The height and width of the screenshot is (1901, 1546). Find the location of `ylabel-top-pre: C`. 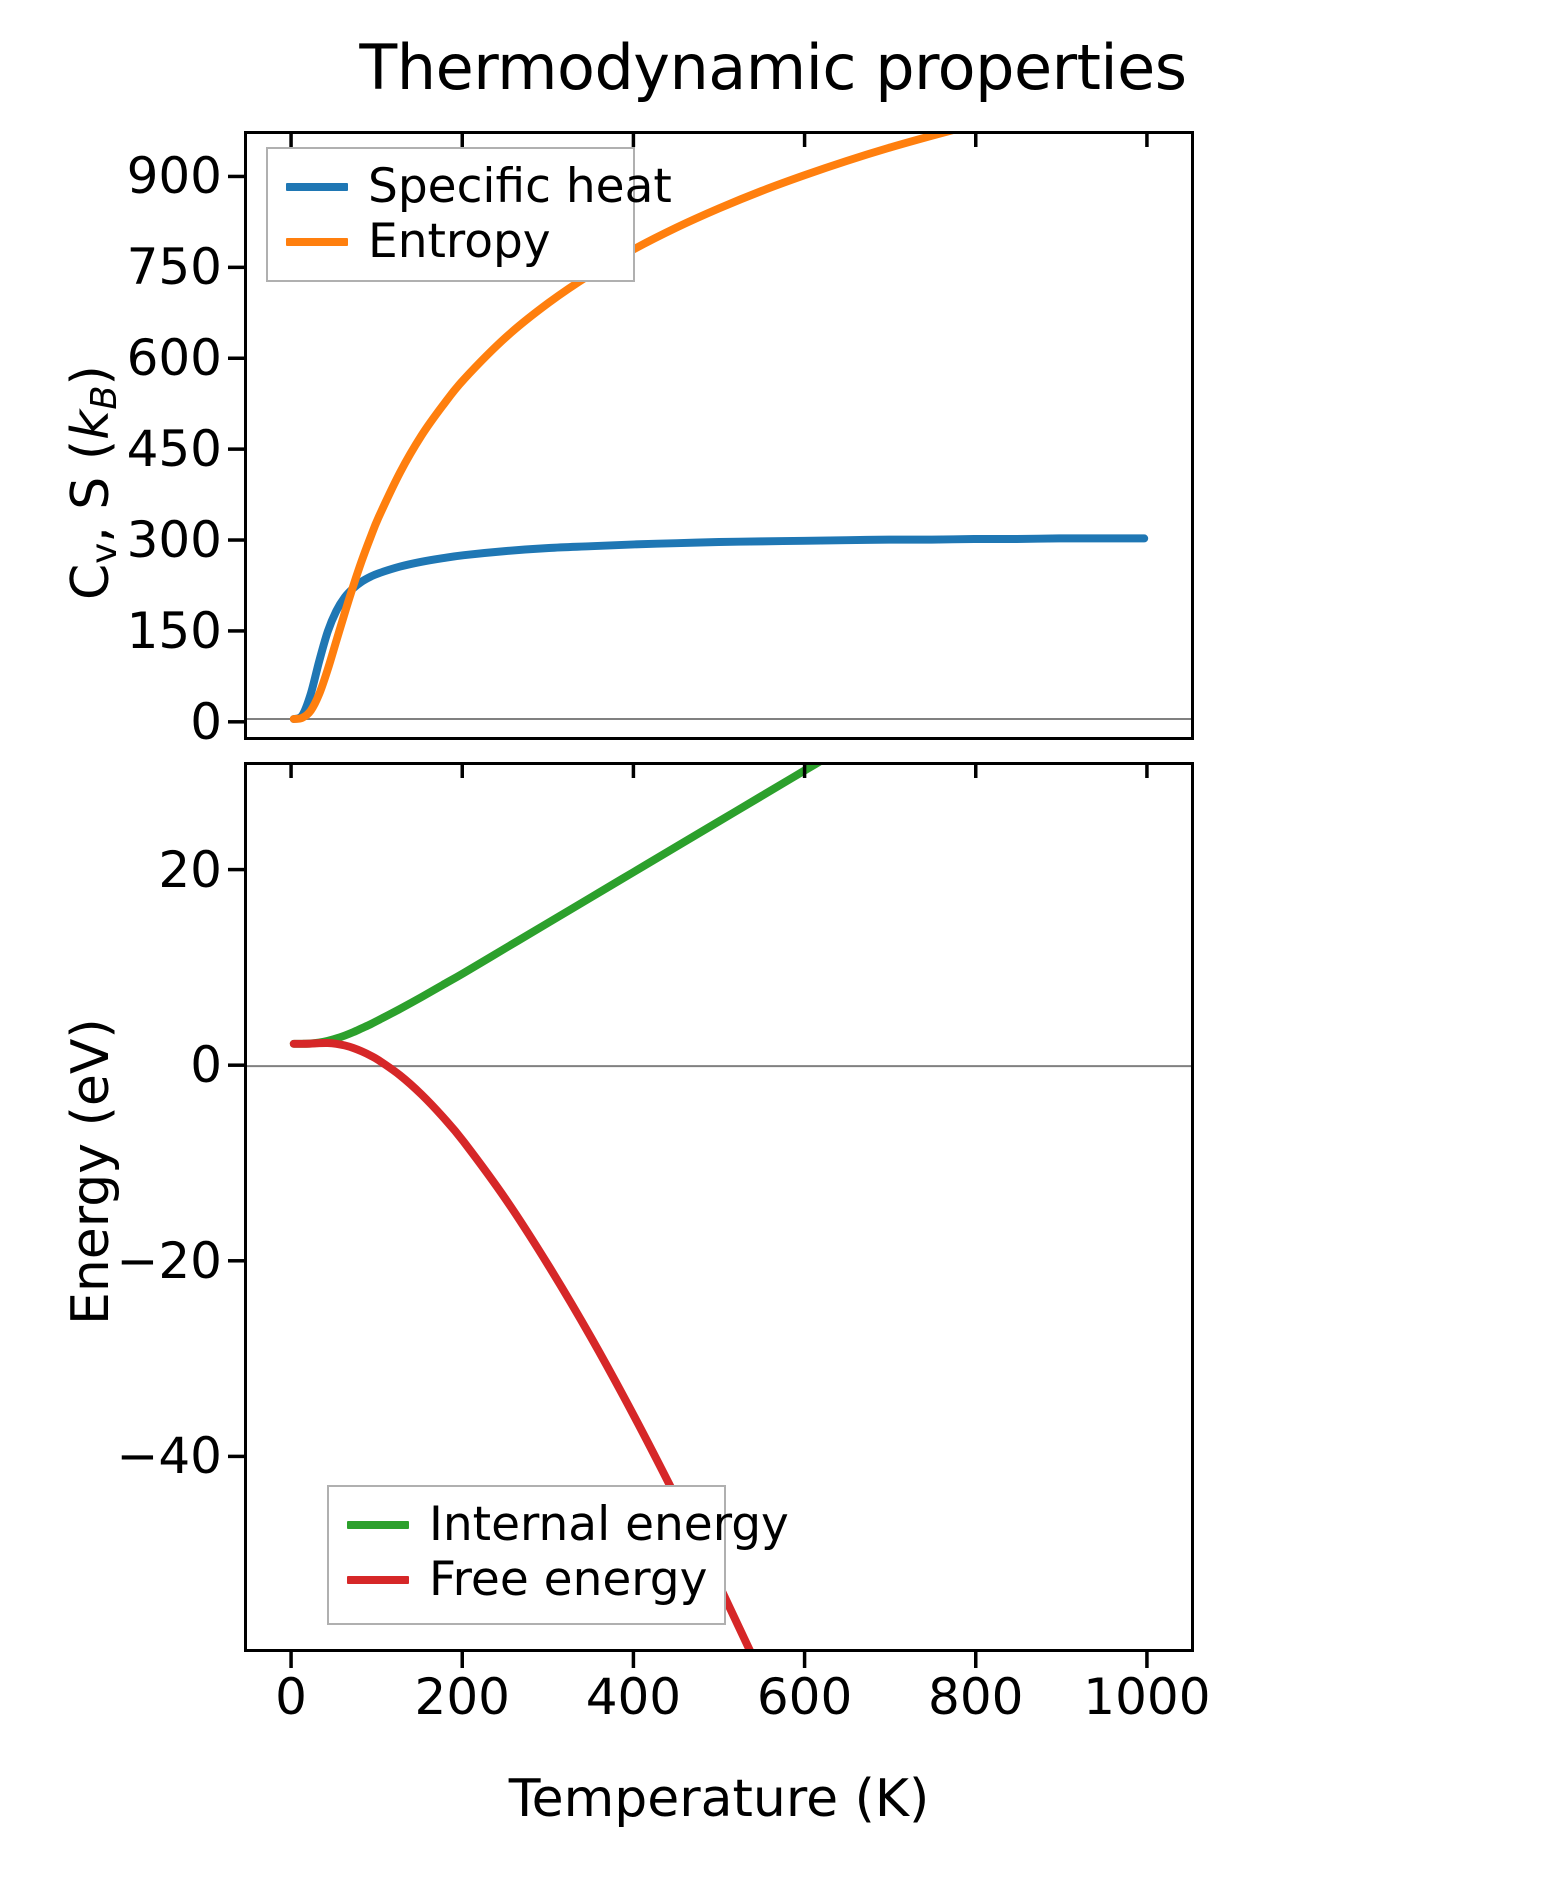

ylabel-top-pre: C is located at coordinates (91, 581).